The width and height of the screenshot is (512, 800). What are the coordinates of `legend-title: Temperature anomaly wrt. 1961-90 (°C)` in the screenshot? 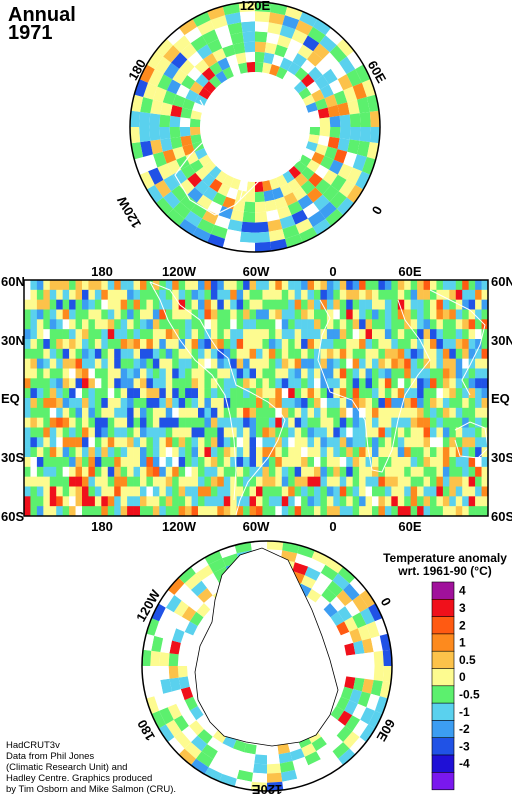 It's located at (445, 565).